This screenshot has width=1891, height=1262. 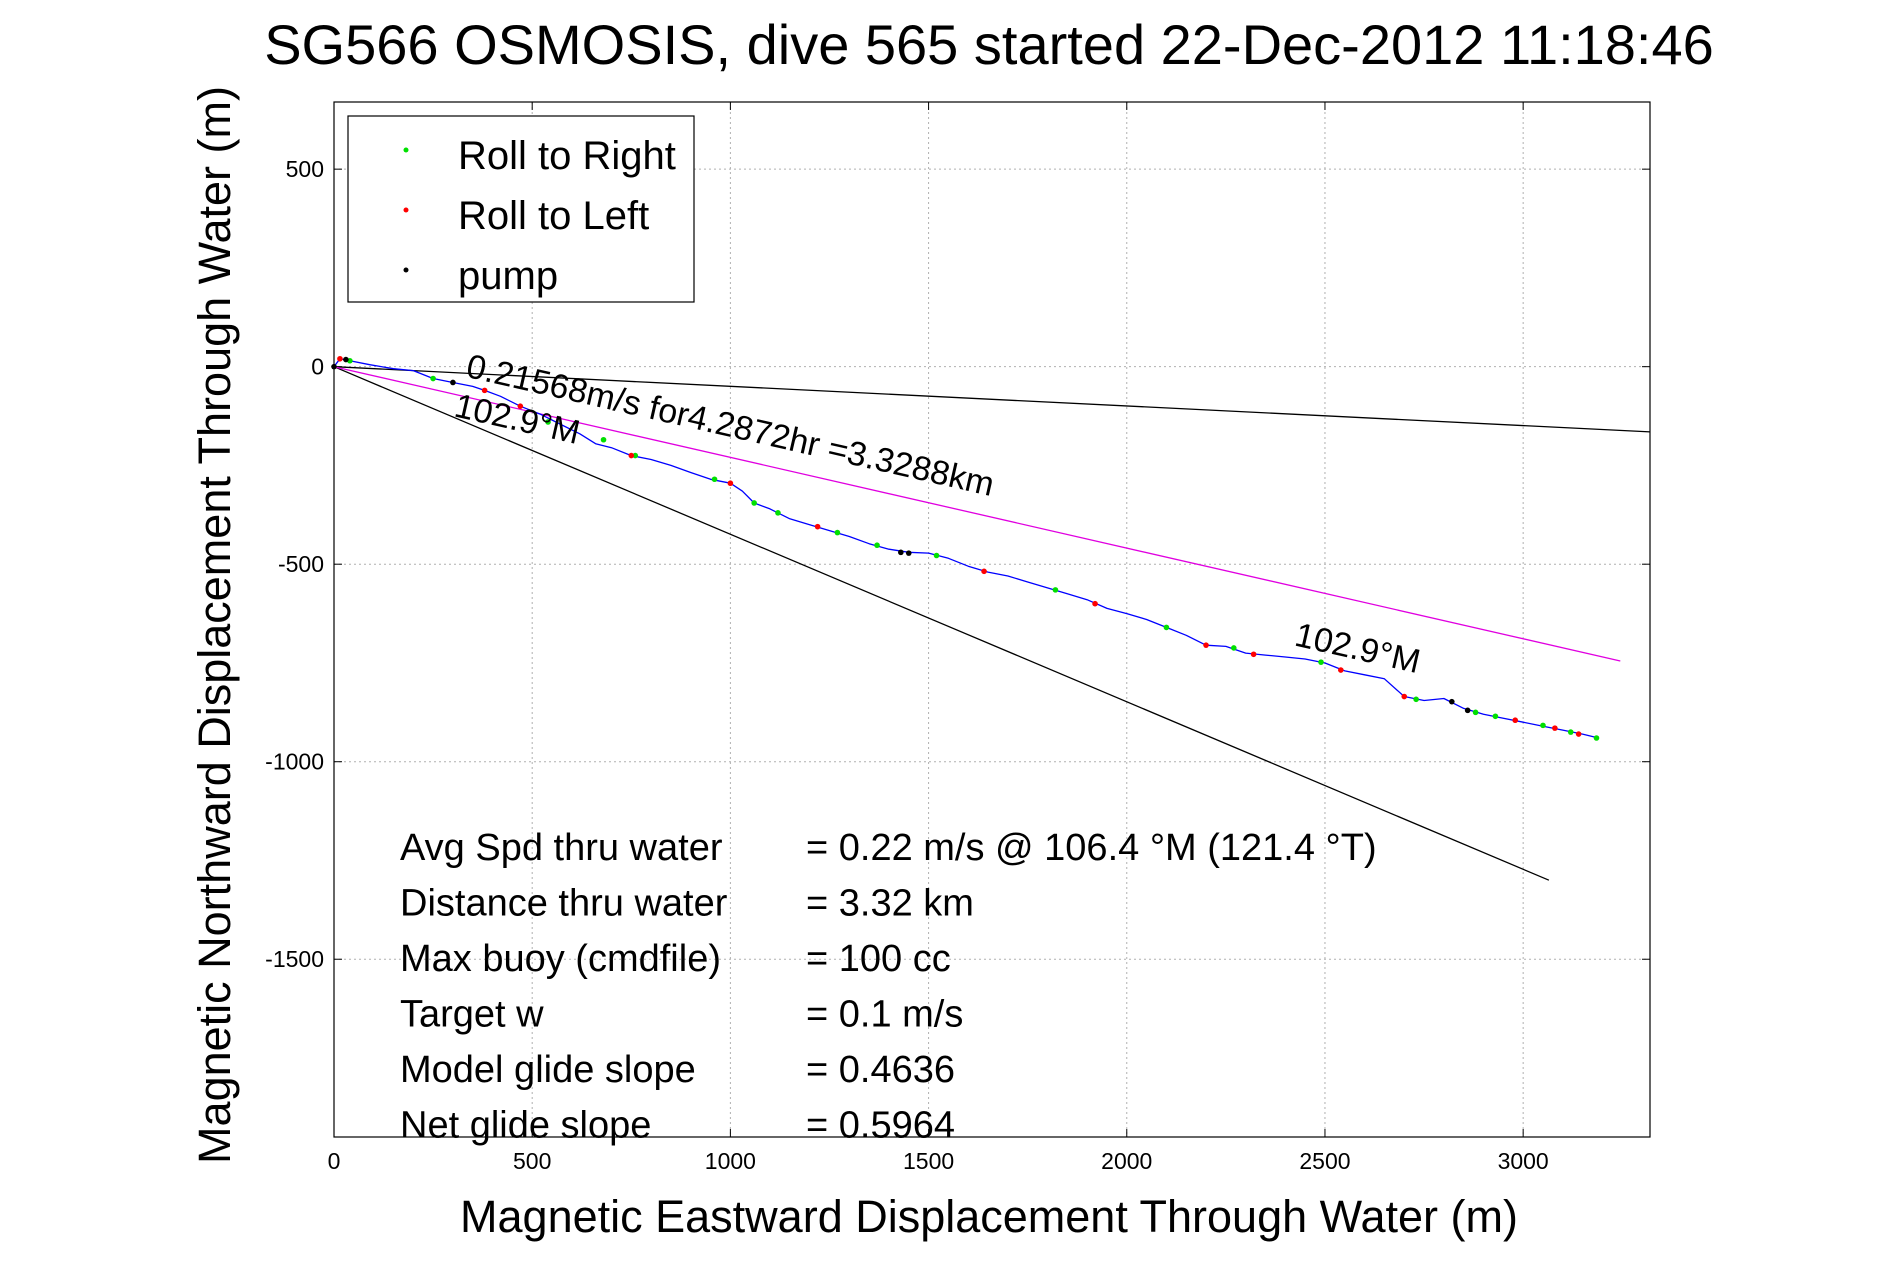 What do you see at coordinates (880, 1070) in the screenshot?
I see `stat-value: = 0.4636` at bounding box center [880, 1070].